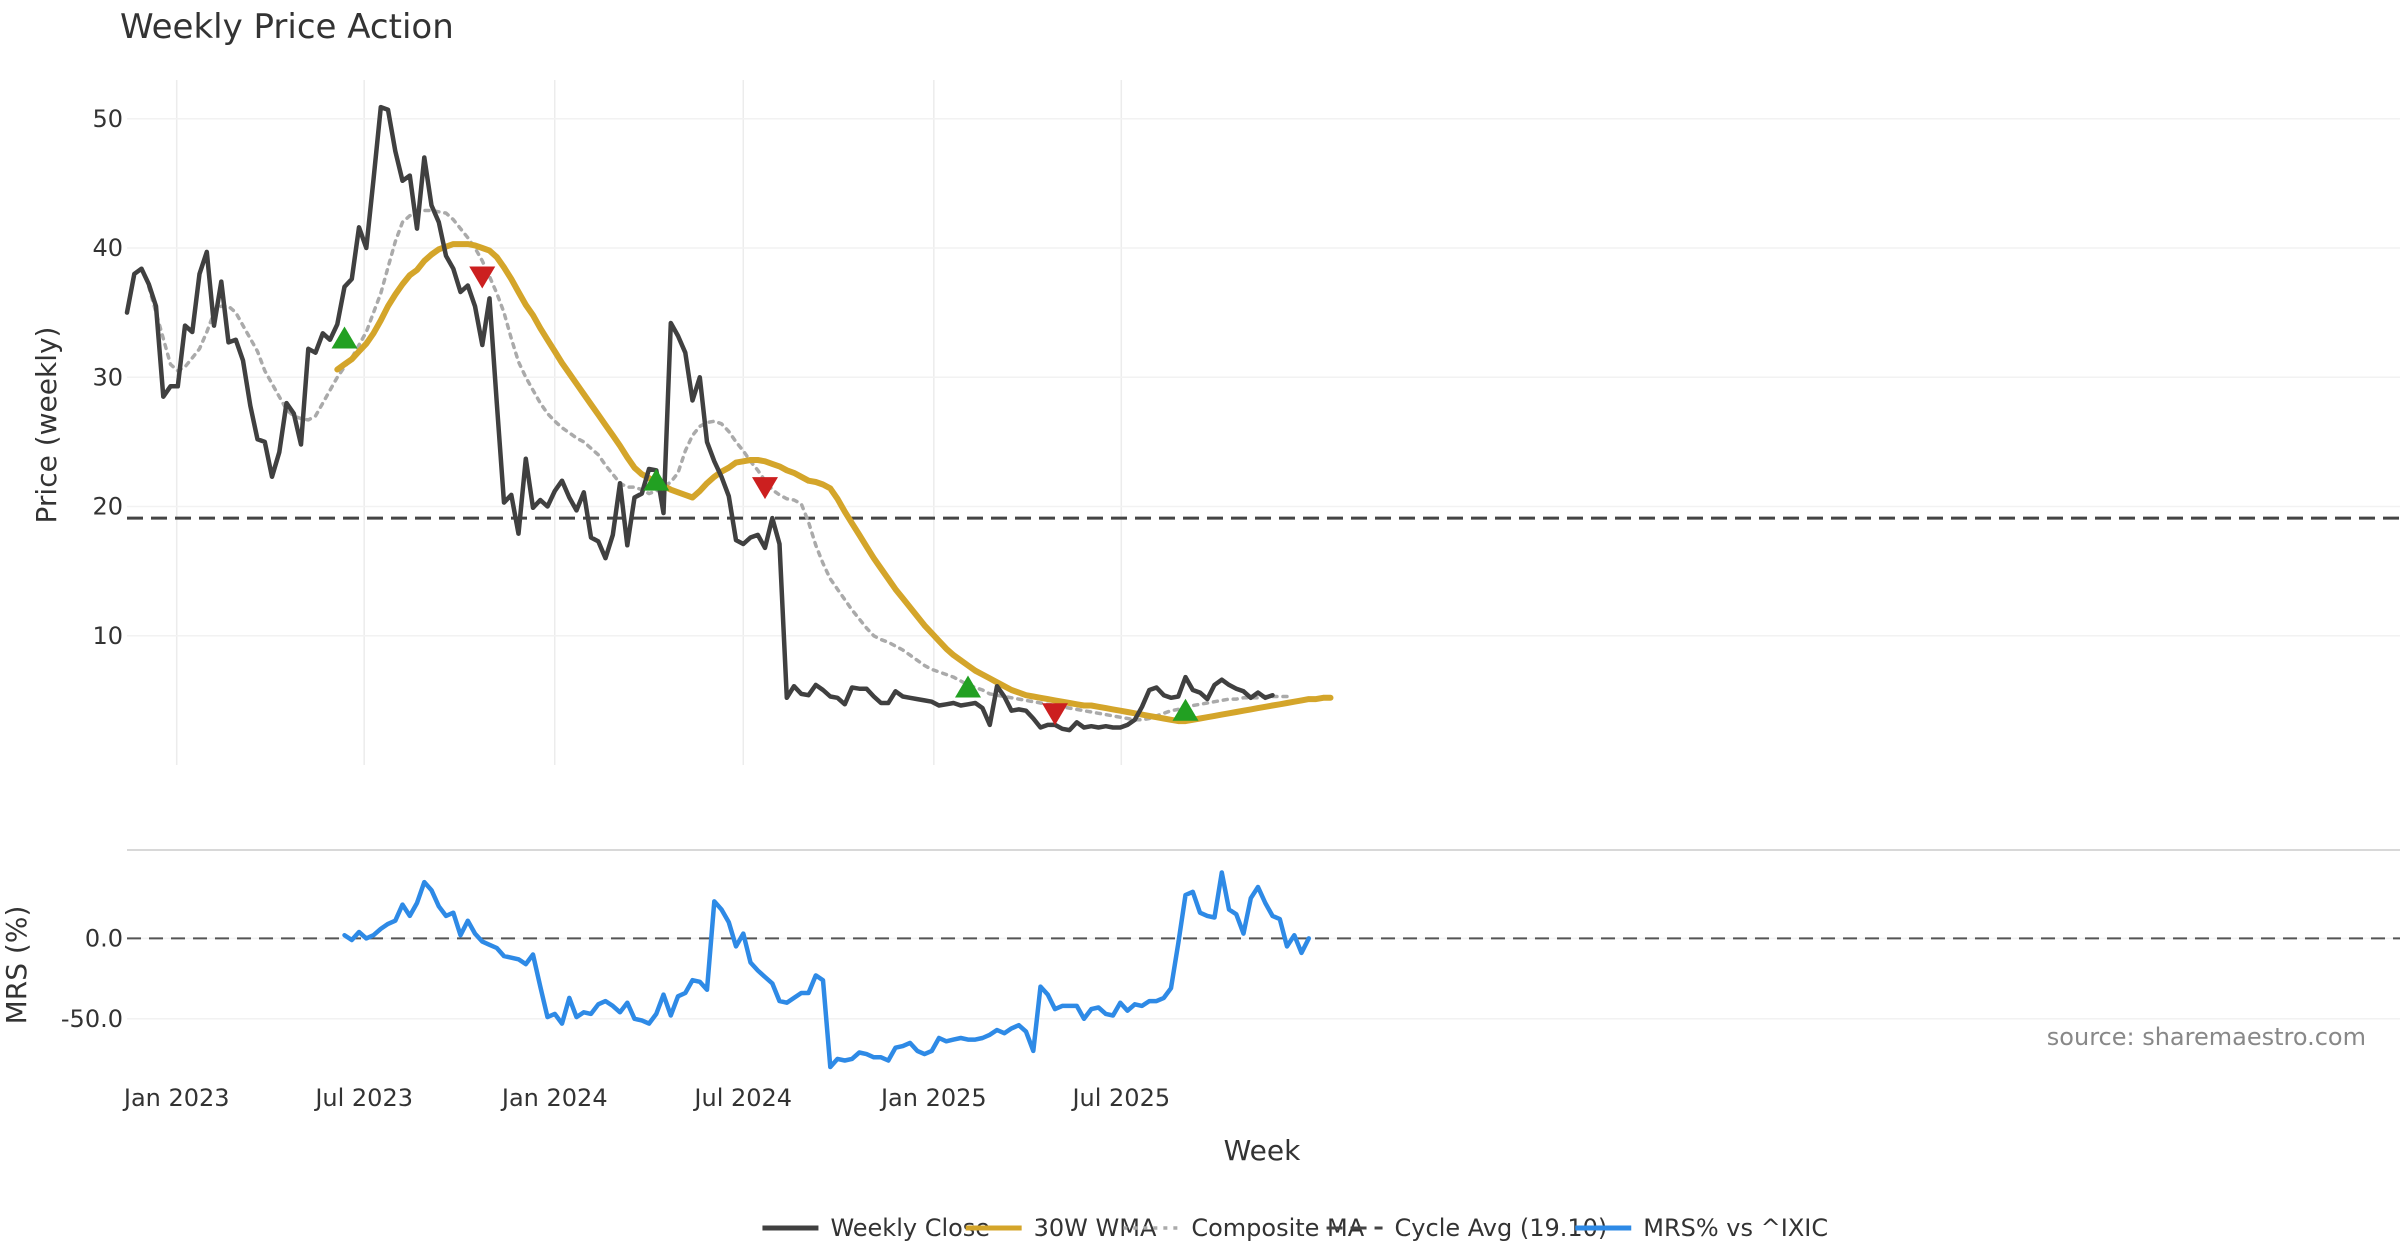 The width and height of the screenshot is (2400, 1260). I want to click on x-axis-label: Week, so click(1262, 1150).